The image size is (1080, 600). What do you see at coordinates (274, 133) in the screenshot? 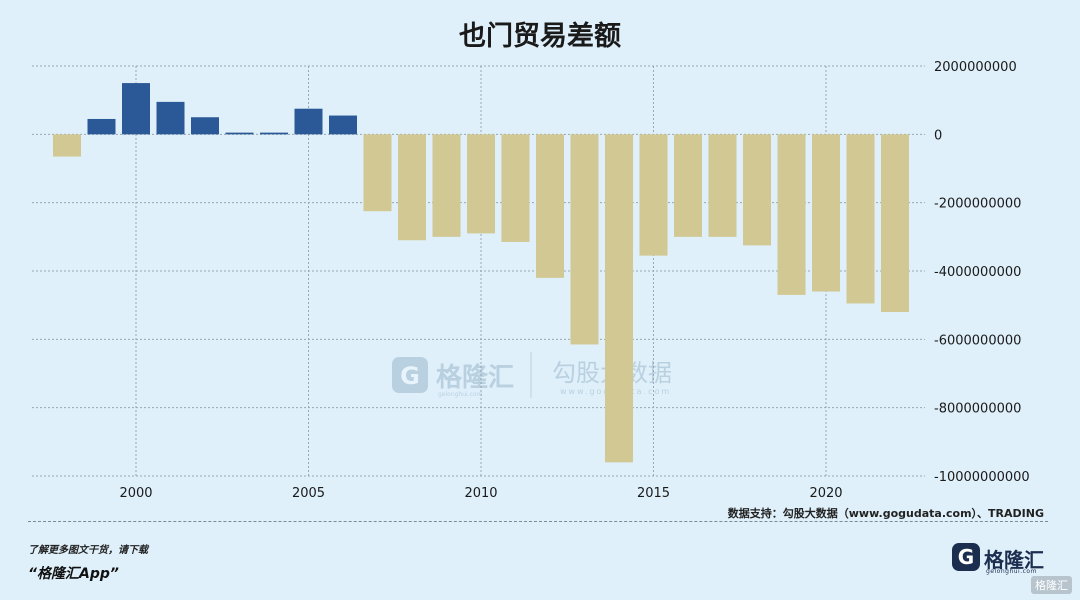
I see `bar-2004` at bounding box center [274, 133].